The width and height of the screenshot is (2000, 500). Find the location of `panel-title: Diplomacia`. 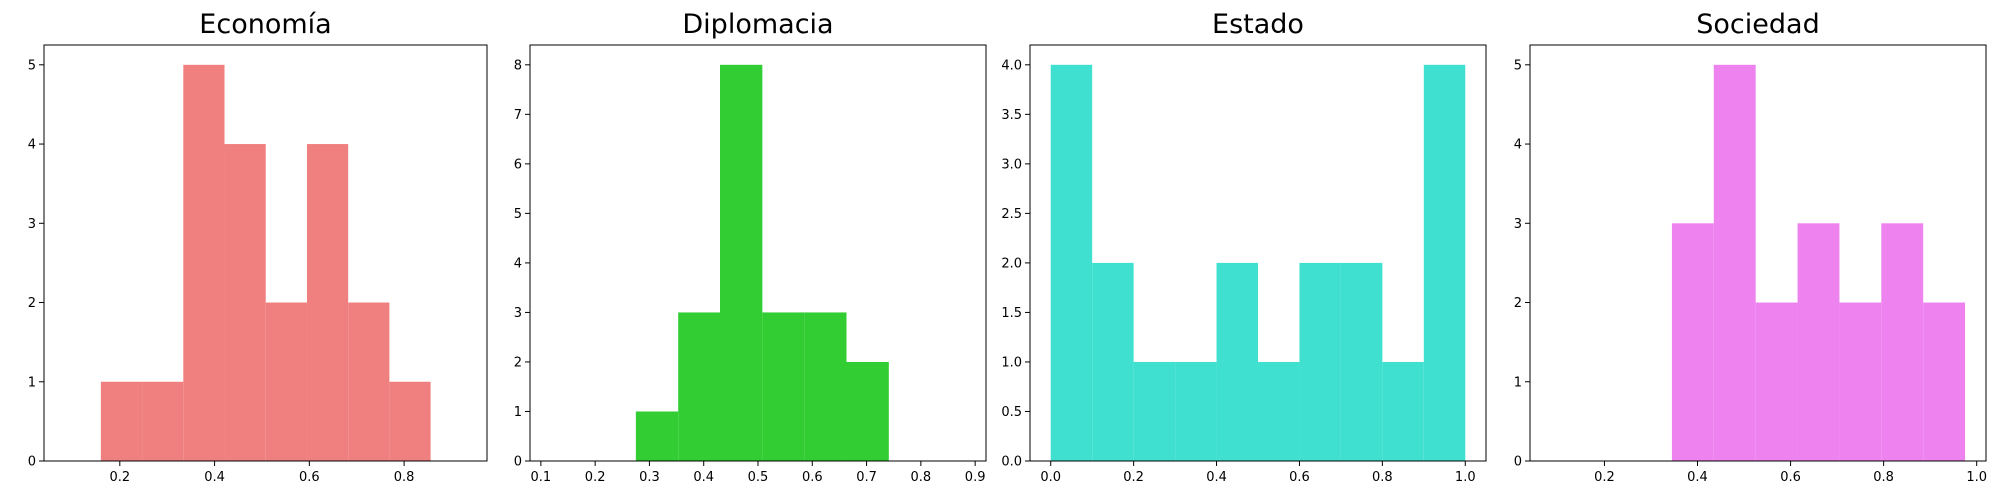

panel-title: Diplomacia is located at coordinates (757, 24).